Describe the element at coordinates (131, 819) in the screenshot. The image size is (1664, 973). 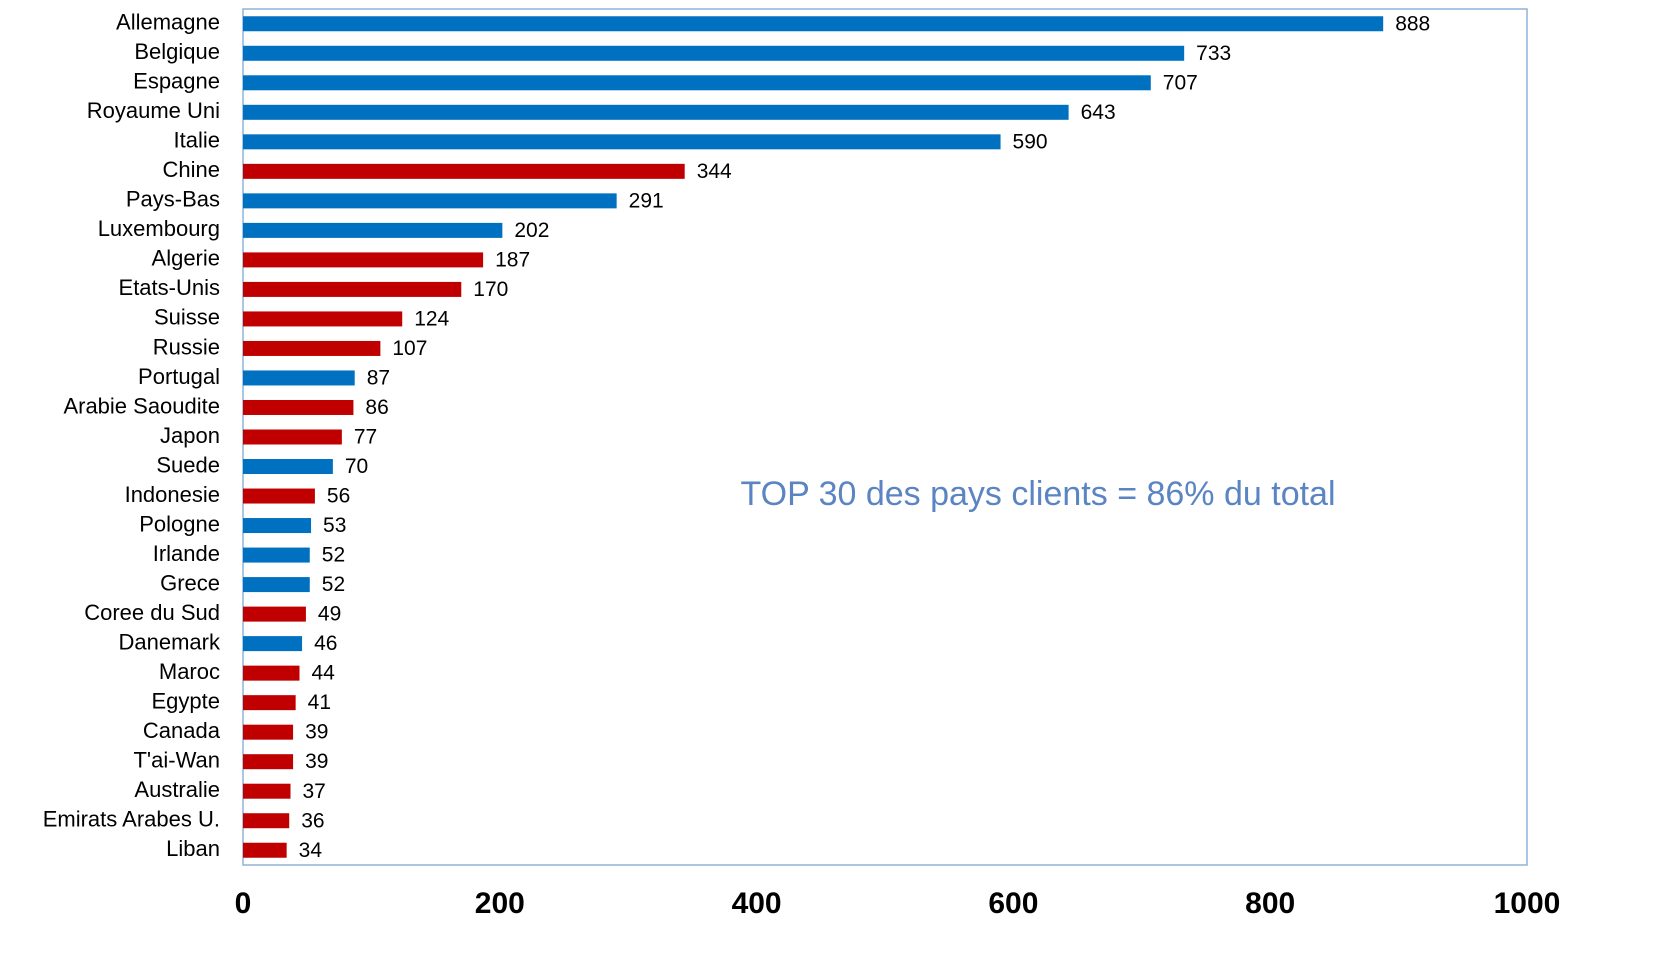
I see `y-tick-label: Emirats Arabes U.` at that location.